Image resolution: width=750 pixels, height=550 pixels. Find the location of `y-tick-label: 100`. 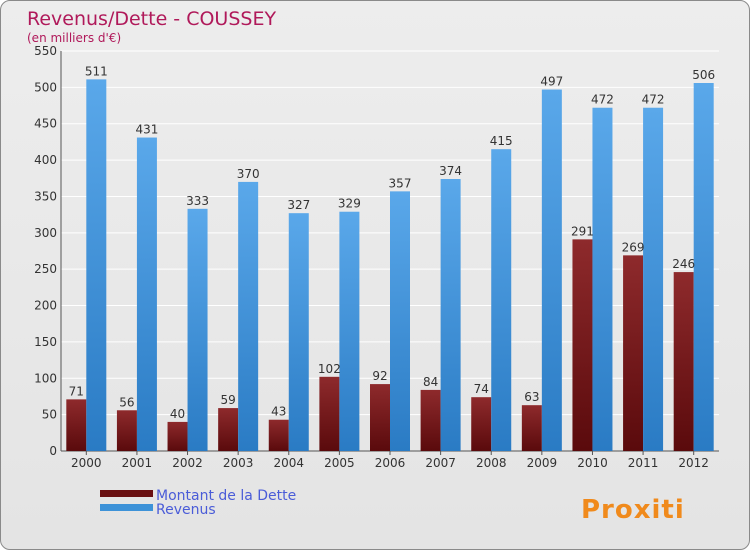

y-tick-label: 100 is located at coordinates (45, 378).